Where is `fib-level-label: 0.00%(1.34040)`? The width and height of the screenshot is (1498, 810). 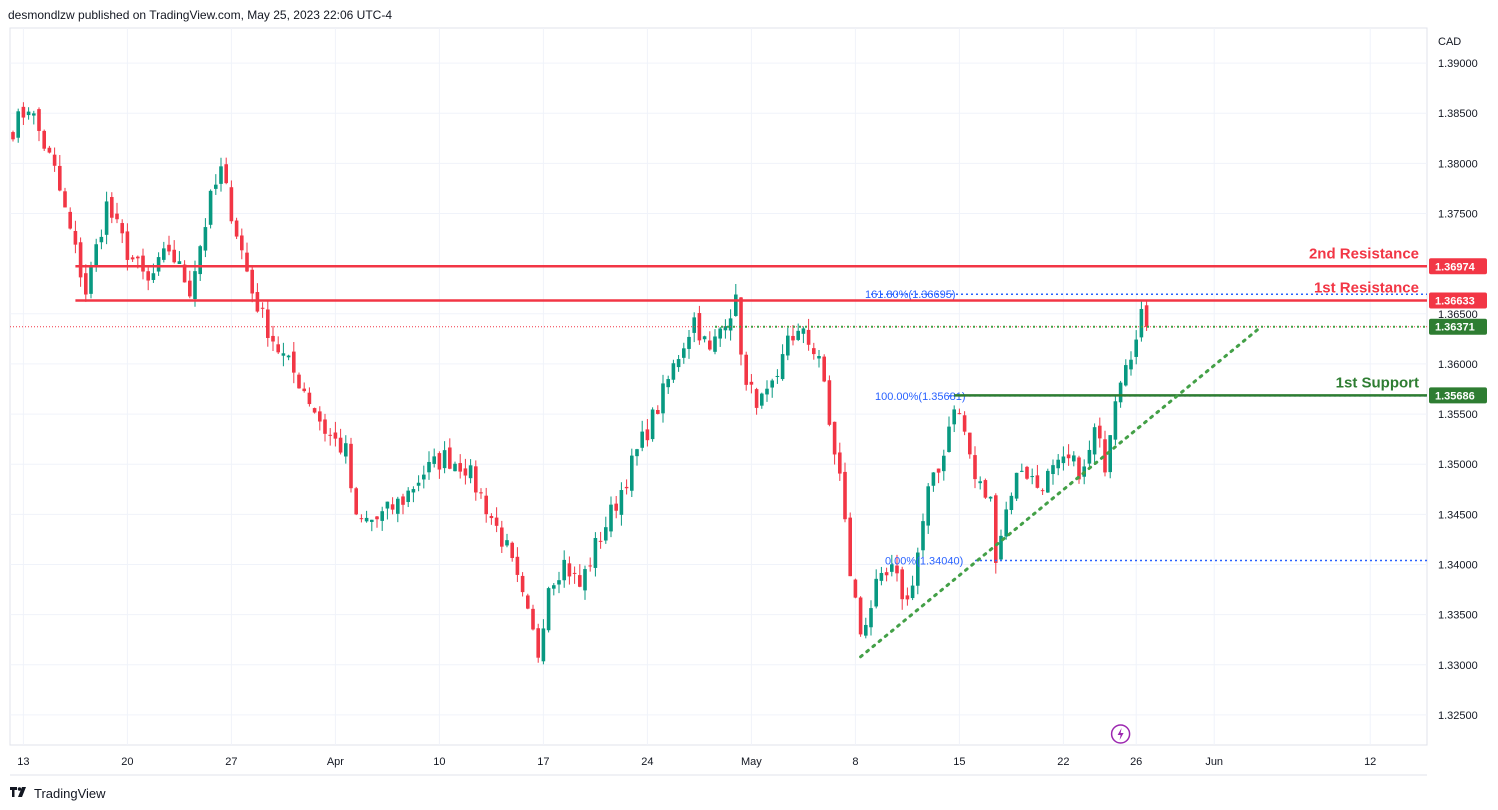
fib-level-label: 0.00%(1.34040) is located at coordinates (924, 561).